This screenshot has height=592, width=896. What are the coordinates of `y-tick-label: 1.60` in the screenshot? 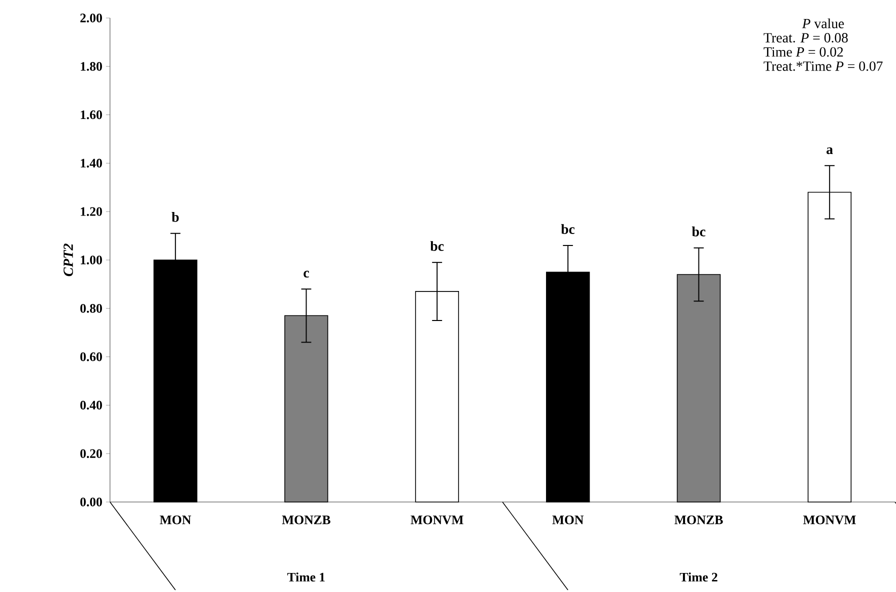 It's located at (91, 115).